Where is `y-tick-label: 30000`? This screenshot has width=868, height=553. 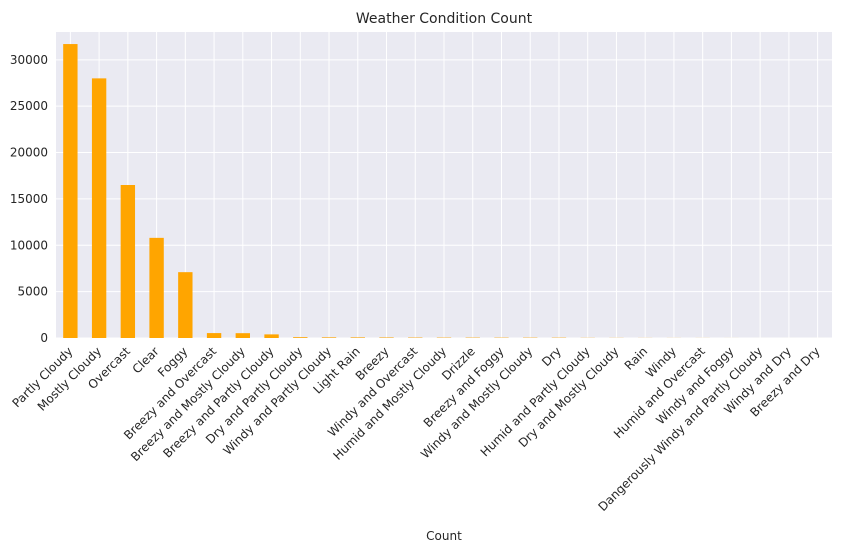 y-tick-label: 30000 is located at coordinates (29, 60).